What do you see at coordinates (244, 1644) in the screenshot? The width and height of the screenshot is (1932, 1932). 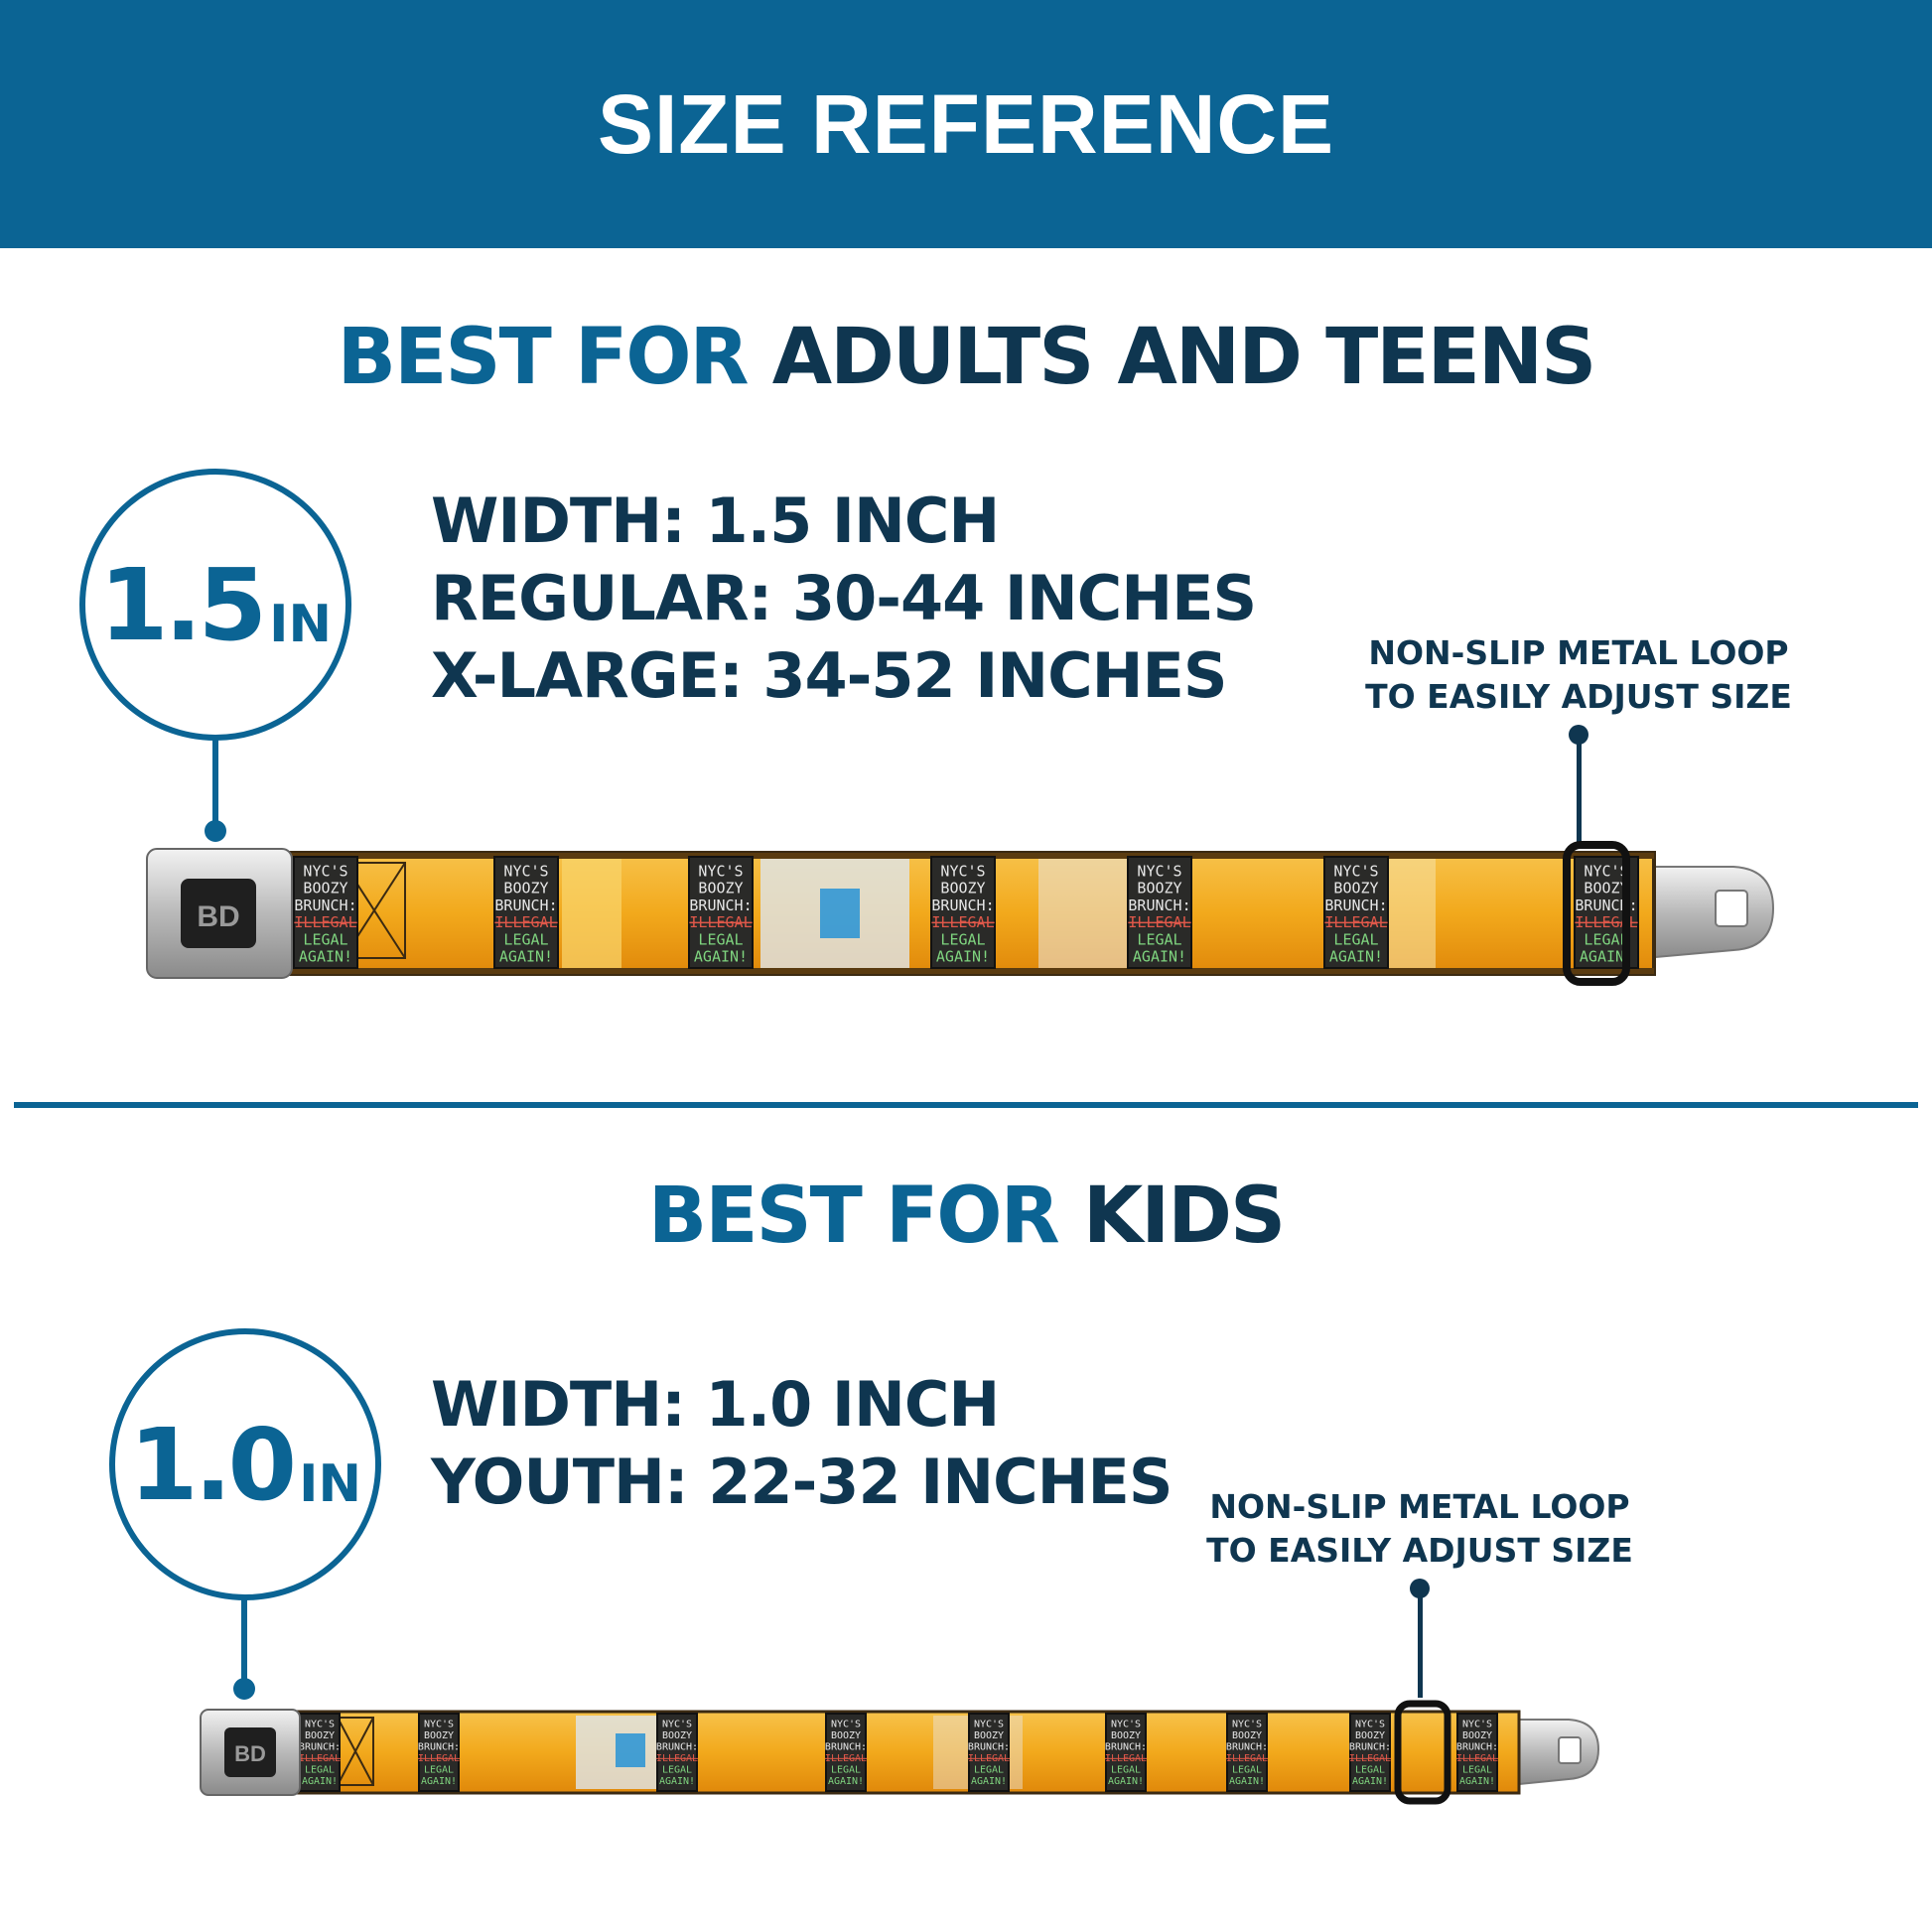 I see `badge-connector` at bounding box center [244, 1644].